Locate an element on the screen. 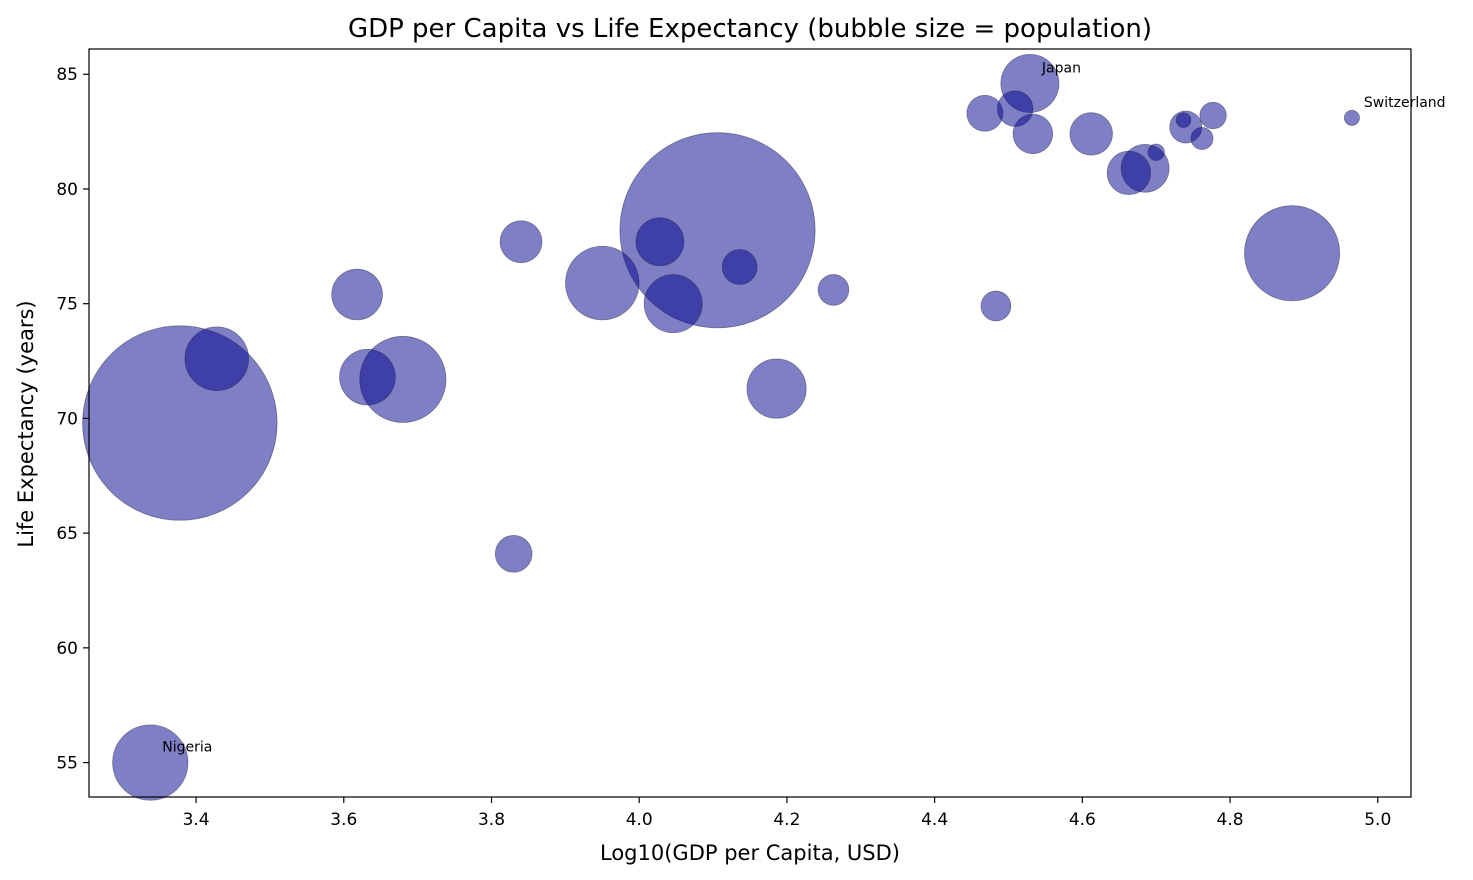 The width and height of the screenshot is (1473, 880). x-tick-label: 4.2 is located at coordinates (786, 820).